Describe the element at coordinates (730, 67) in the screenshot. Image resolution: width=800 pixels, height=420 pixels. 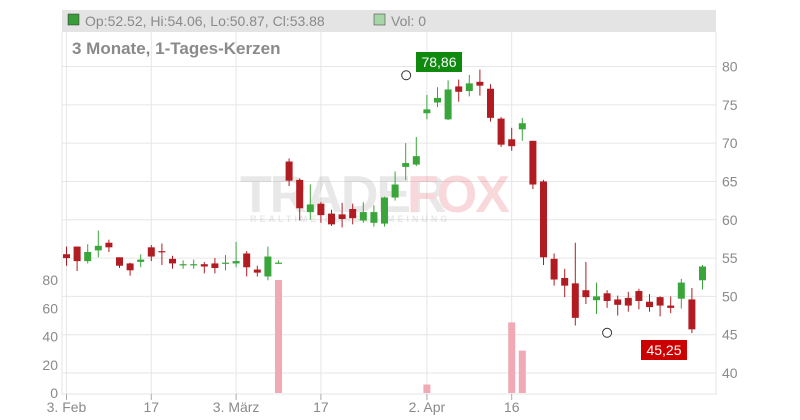
I see `price-tick-label: 80` at that location.